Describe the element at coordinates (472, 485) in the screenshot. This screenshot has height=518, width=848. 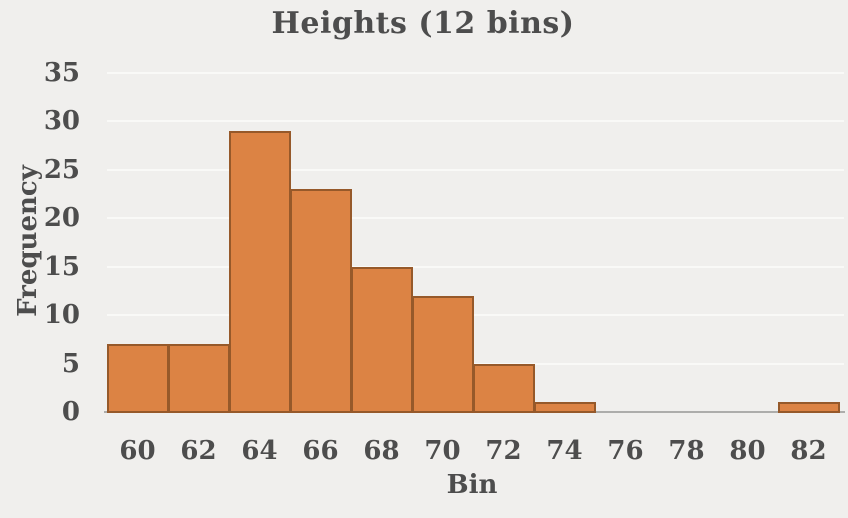
I see `x-axis-title: Bin` at that location.